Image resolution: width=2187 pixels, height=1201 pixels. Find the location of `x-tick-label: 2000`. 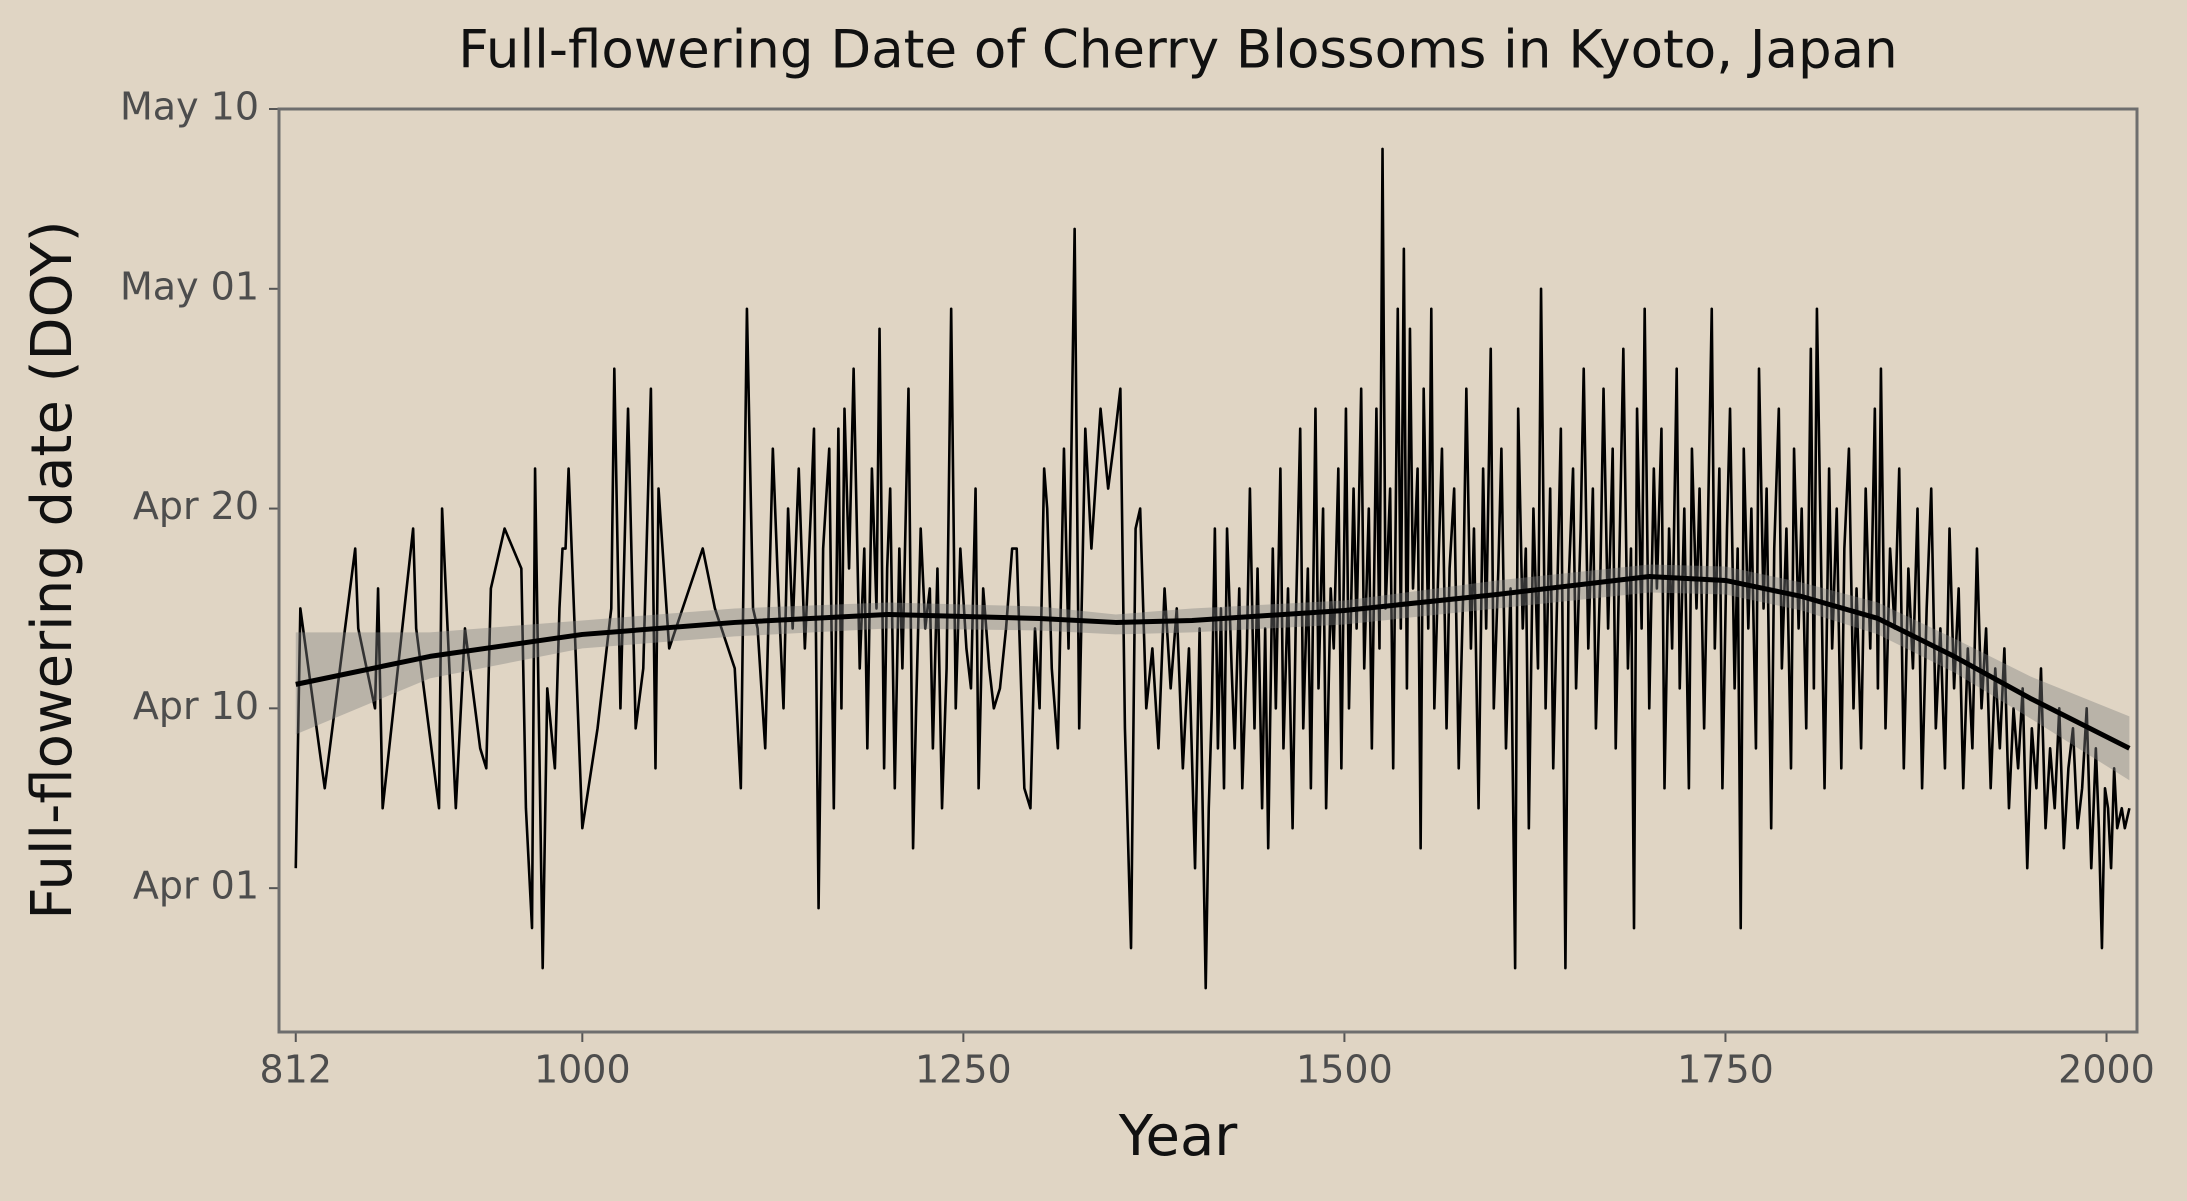

x-tick-label: 2000 is located at coordinates (2106, 1070).